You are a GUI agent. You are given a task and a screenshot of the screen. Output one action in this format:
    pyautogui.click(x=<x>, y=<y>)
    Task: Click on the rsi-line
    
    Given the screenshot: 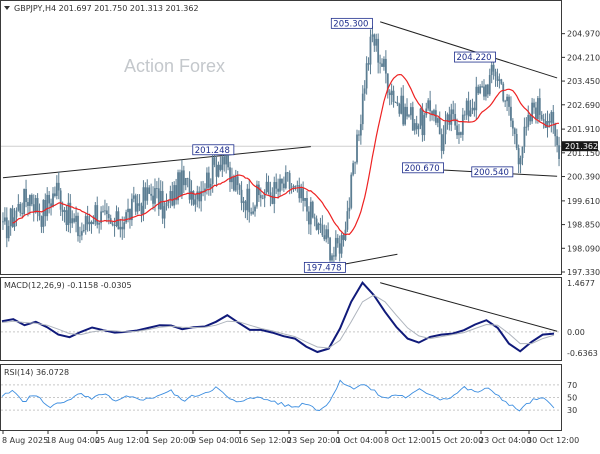 What is the action you would take?
    pyautogui.click(x=278, y=395)
    